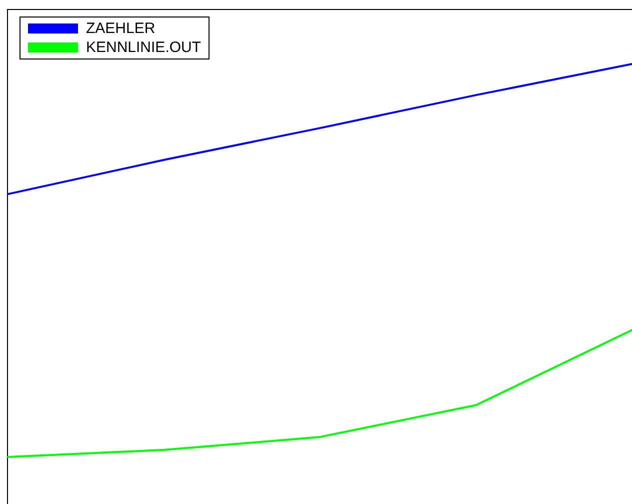  What do you see at coordinates (121, 28) in the screenshot?
I see `legend-label: ZAEHLER` at bounding box center [121, 28].